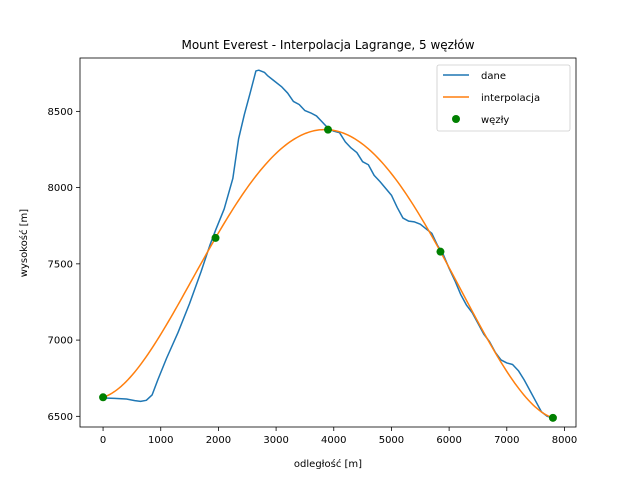 The height and width of the screenshot is (480, 640). What do you see at coordinates (493, 76) in the screenshot?
I see `legend-label: dane` at bounding box center [493, 76].